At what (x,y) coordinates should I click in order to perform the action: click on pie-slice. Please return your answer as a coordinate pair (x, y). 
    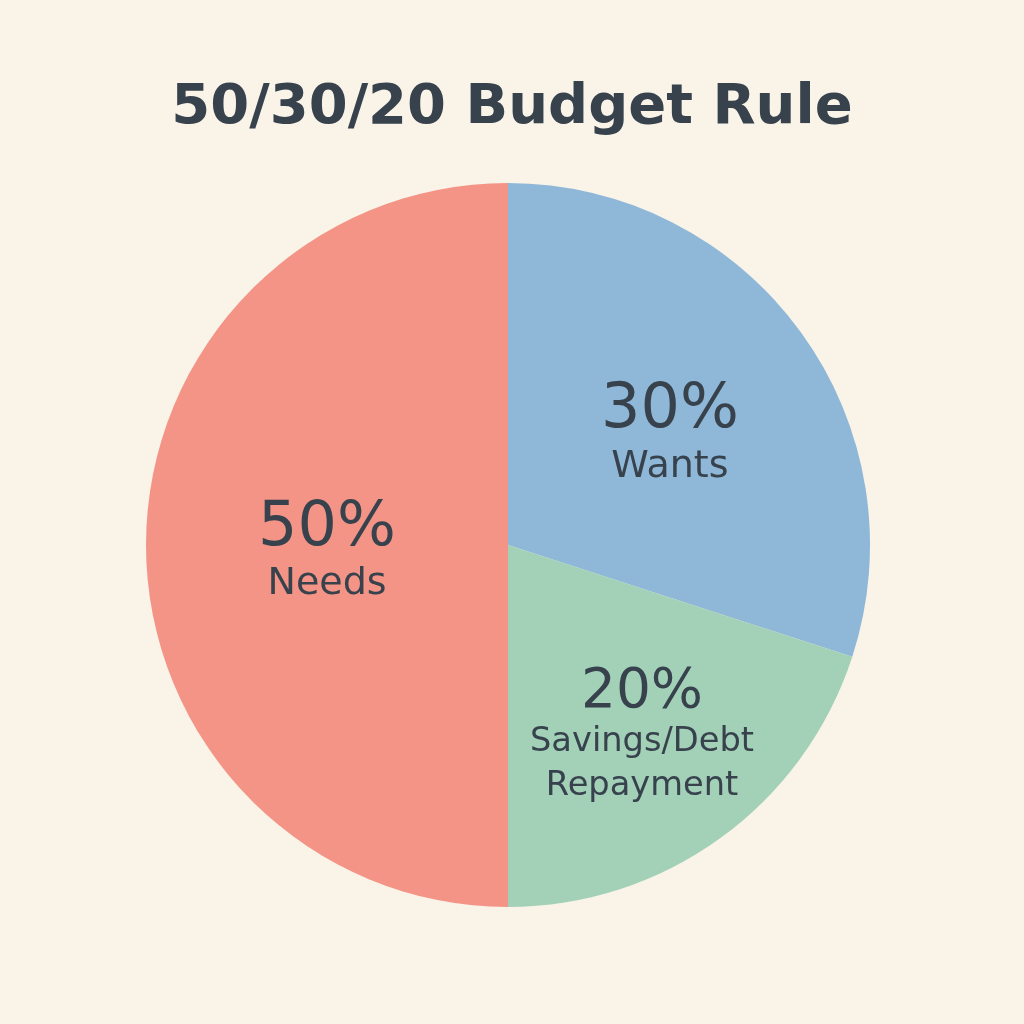
    Looking at the image, I should click on (680, 726).